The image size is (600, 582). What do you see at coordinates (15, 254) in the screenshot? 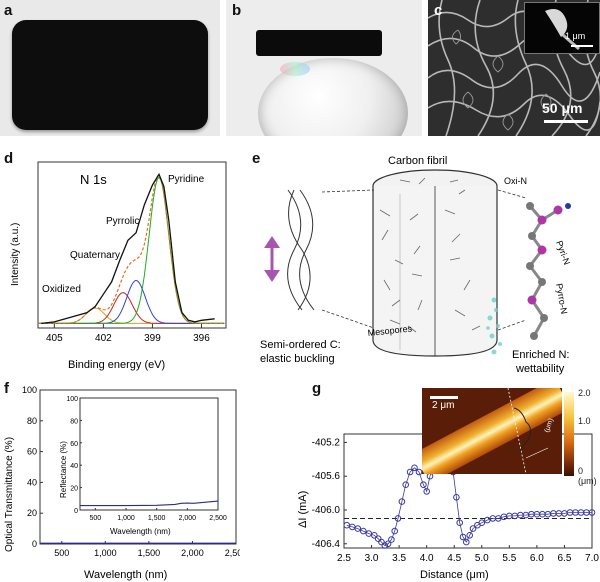
I see `xps-ylabel: Intensity (a.u.)` at bounding box center [15, 254].